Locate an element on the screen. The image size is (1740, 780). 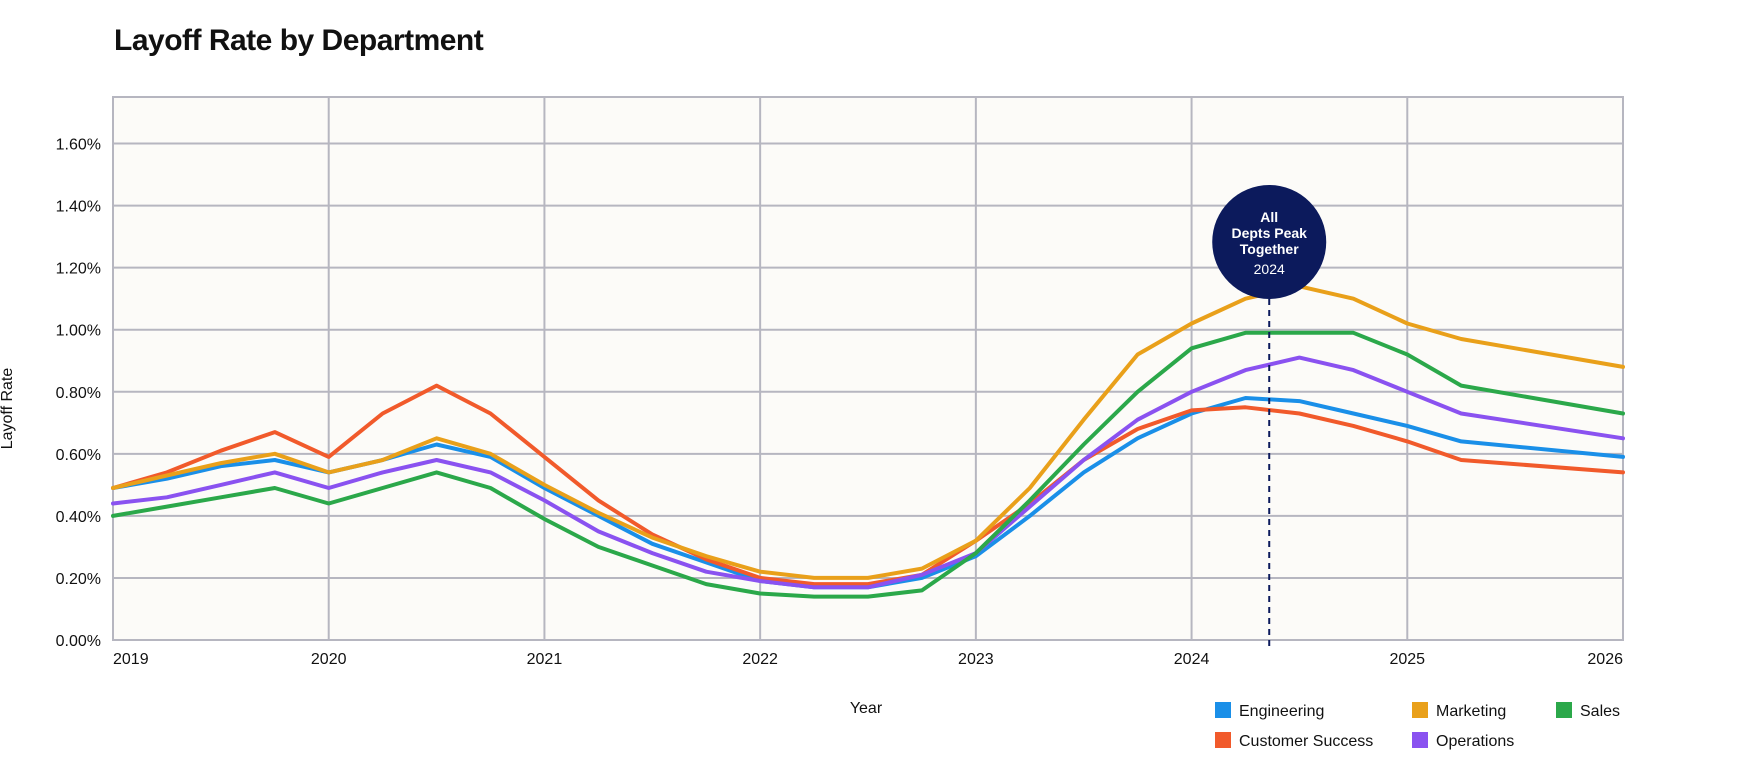
y-tick-label: 0.80% is located at coordinates (78, 393).